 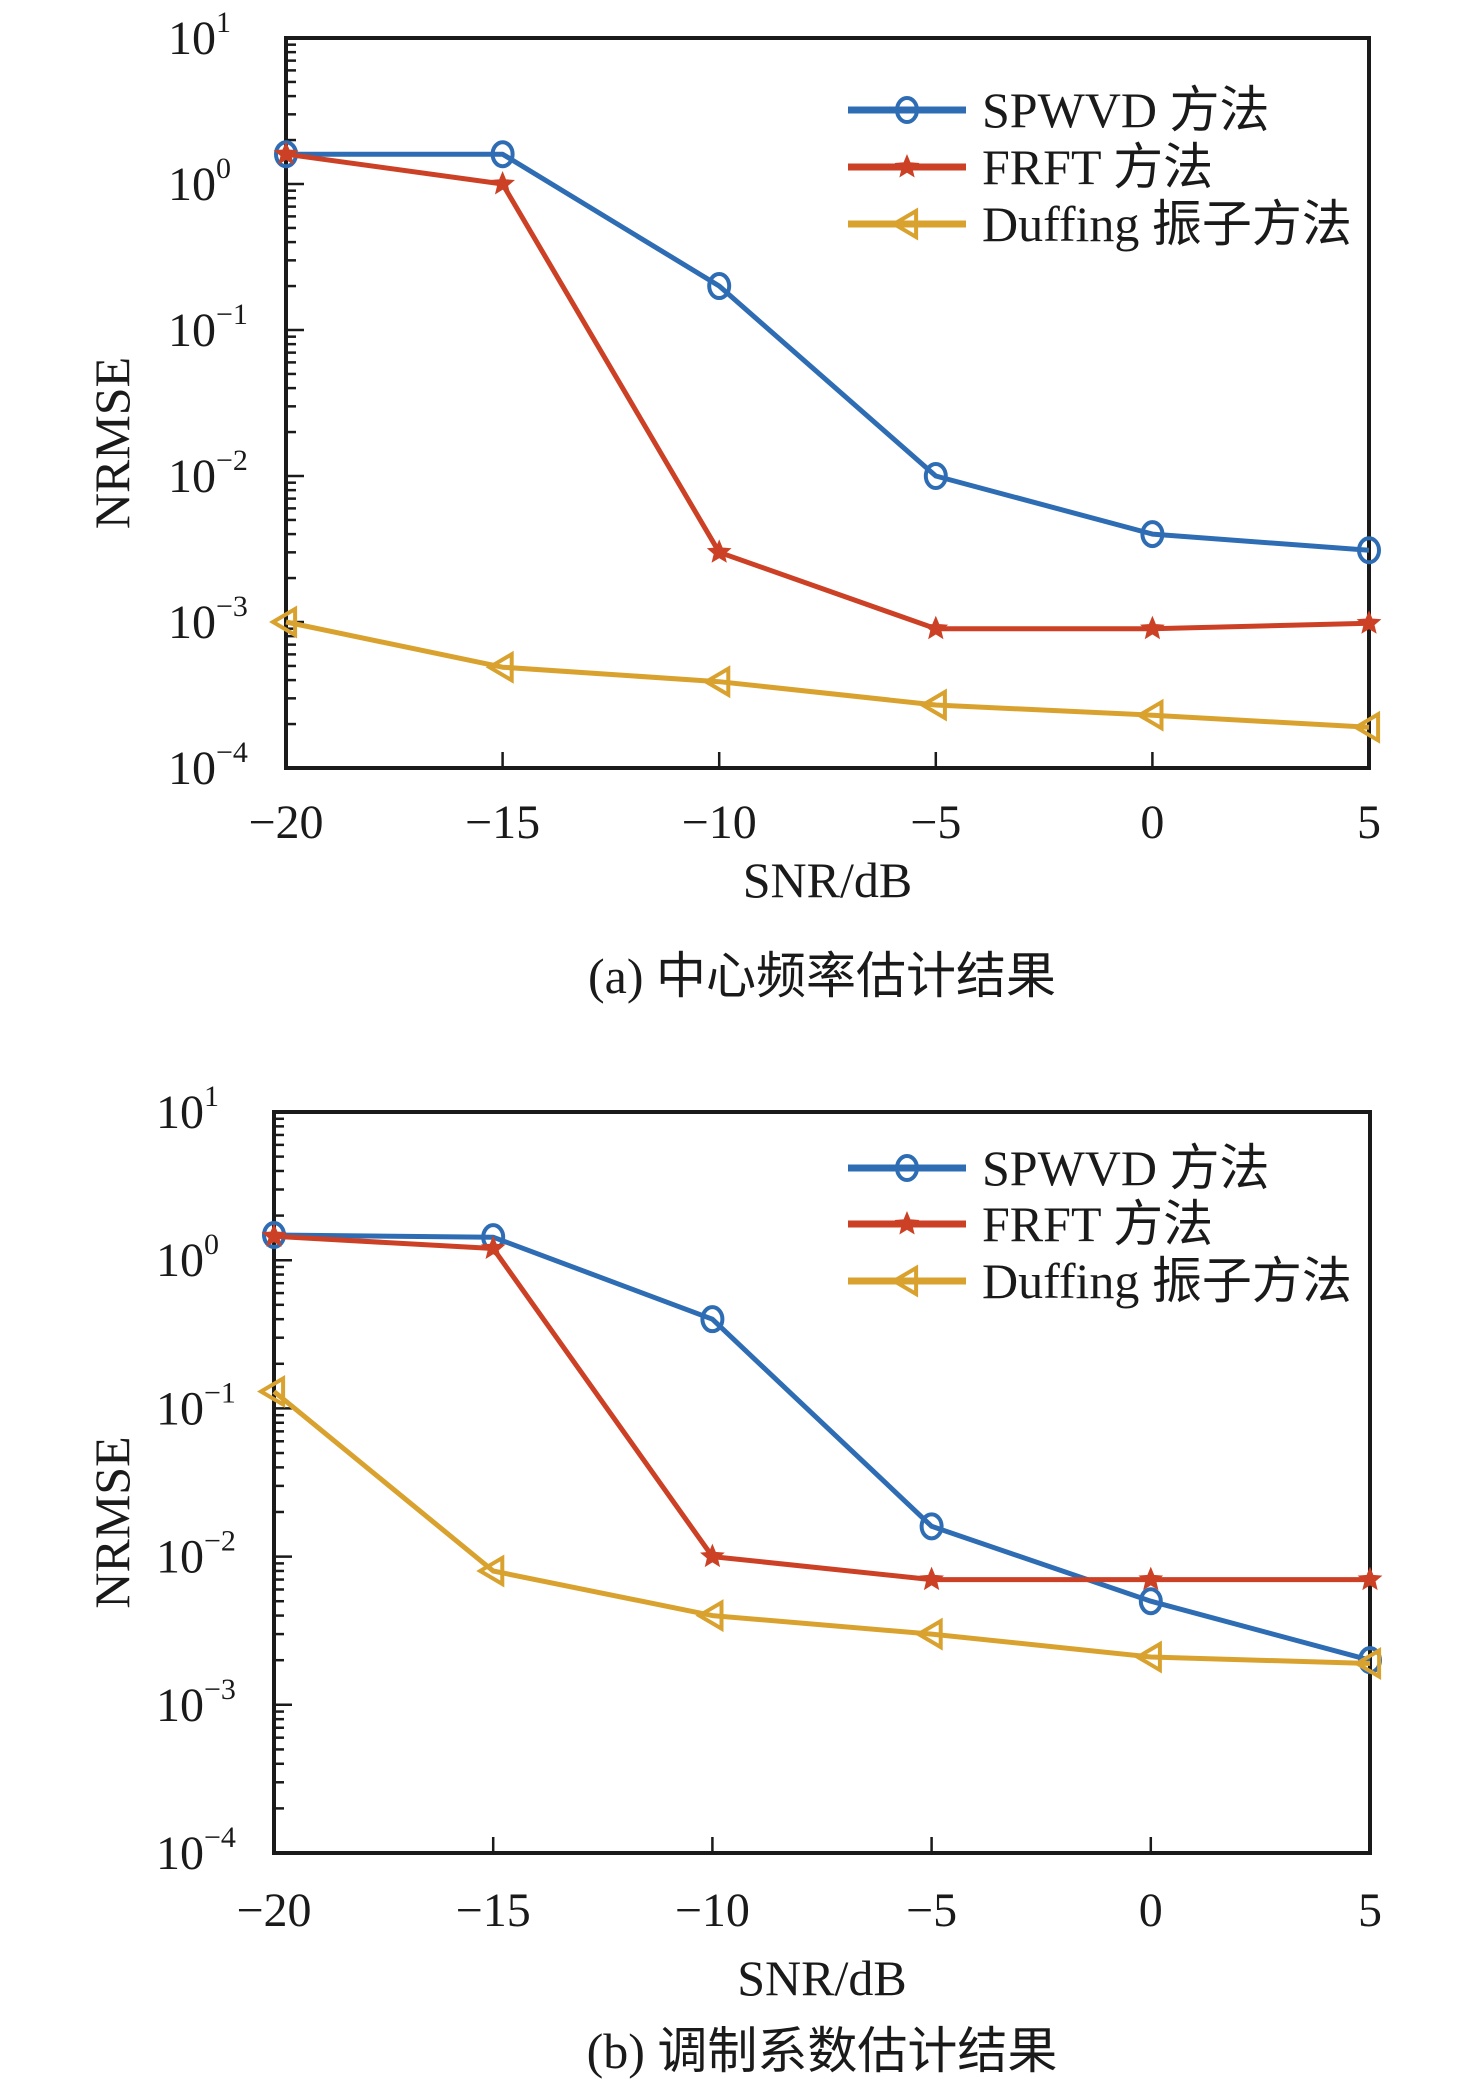 I want to click on series-duffing, so click(x=819, y=1527).